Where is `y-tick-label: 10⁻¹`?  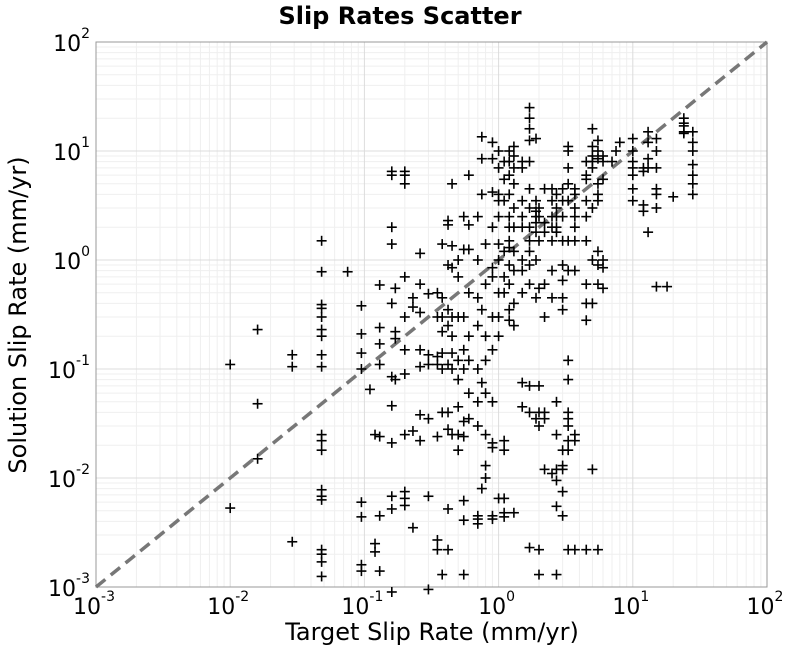
y-tick-label: 10⁻¹ is located at coordinates (69, 368).